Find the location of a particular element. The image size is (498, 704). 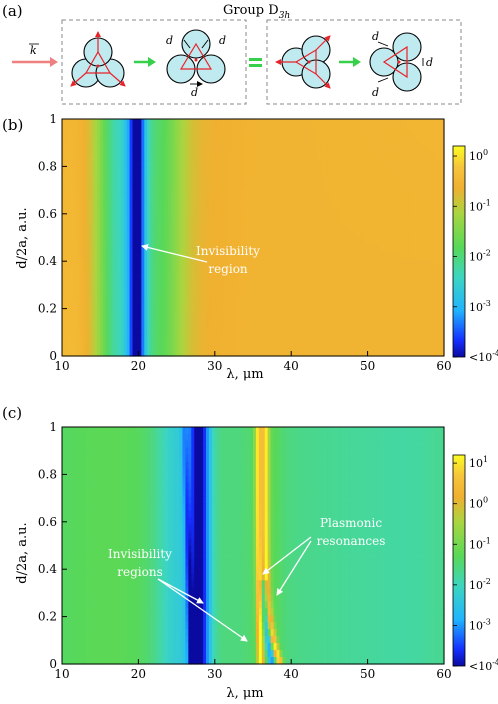

gap-label-4: d is located at coordinates (375, 36).